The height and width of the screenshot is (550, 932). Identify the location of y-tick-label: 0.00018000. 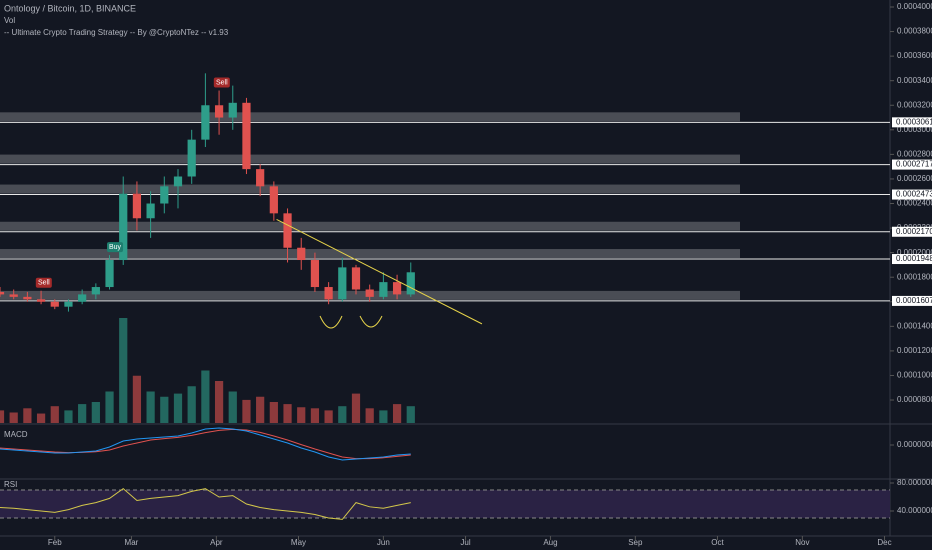
(914, 276).